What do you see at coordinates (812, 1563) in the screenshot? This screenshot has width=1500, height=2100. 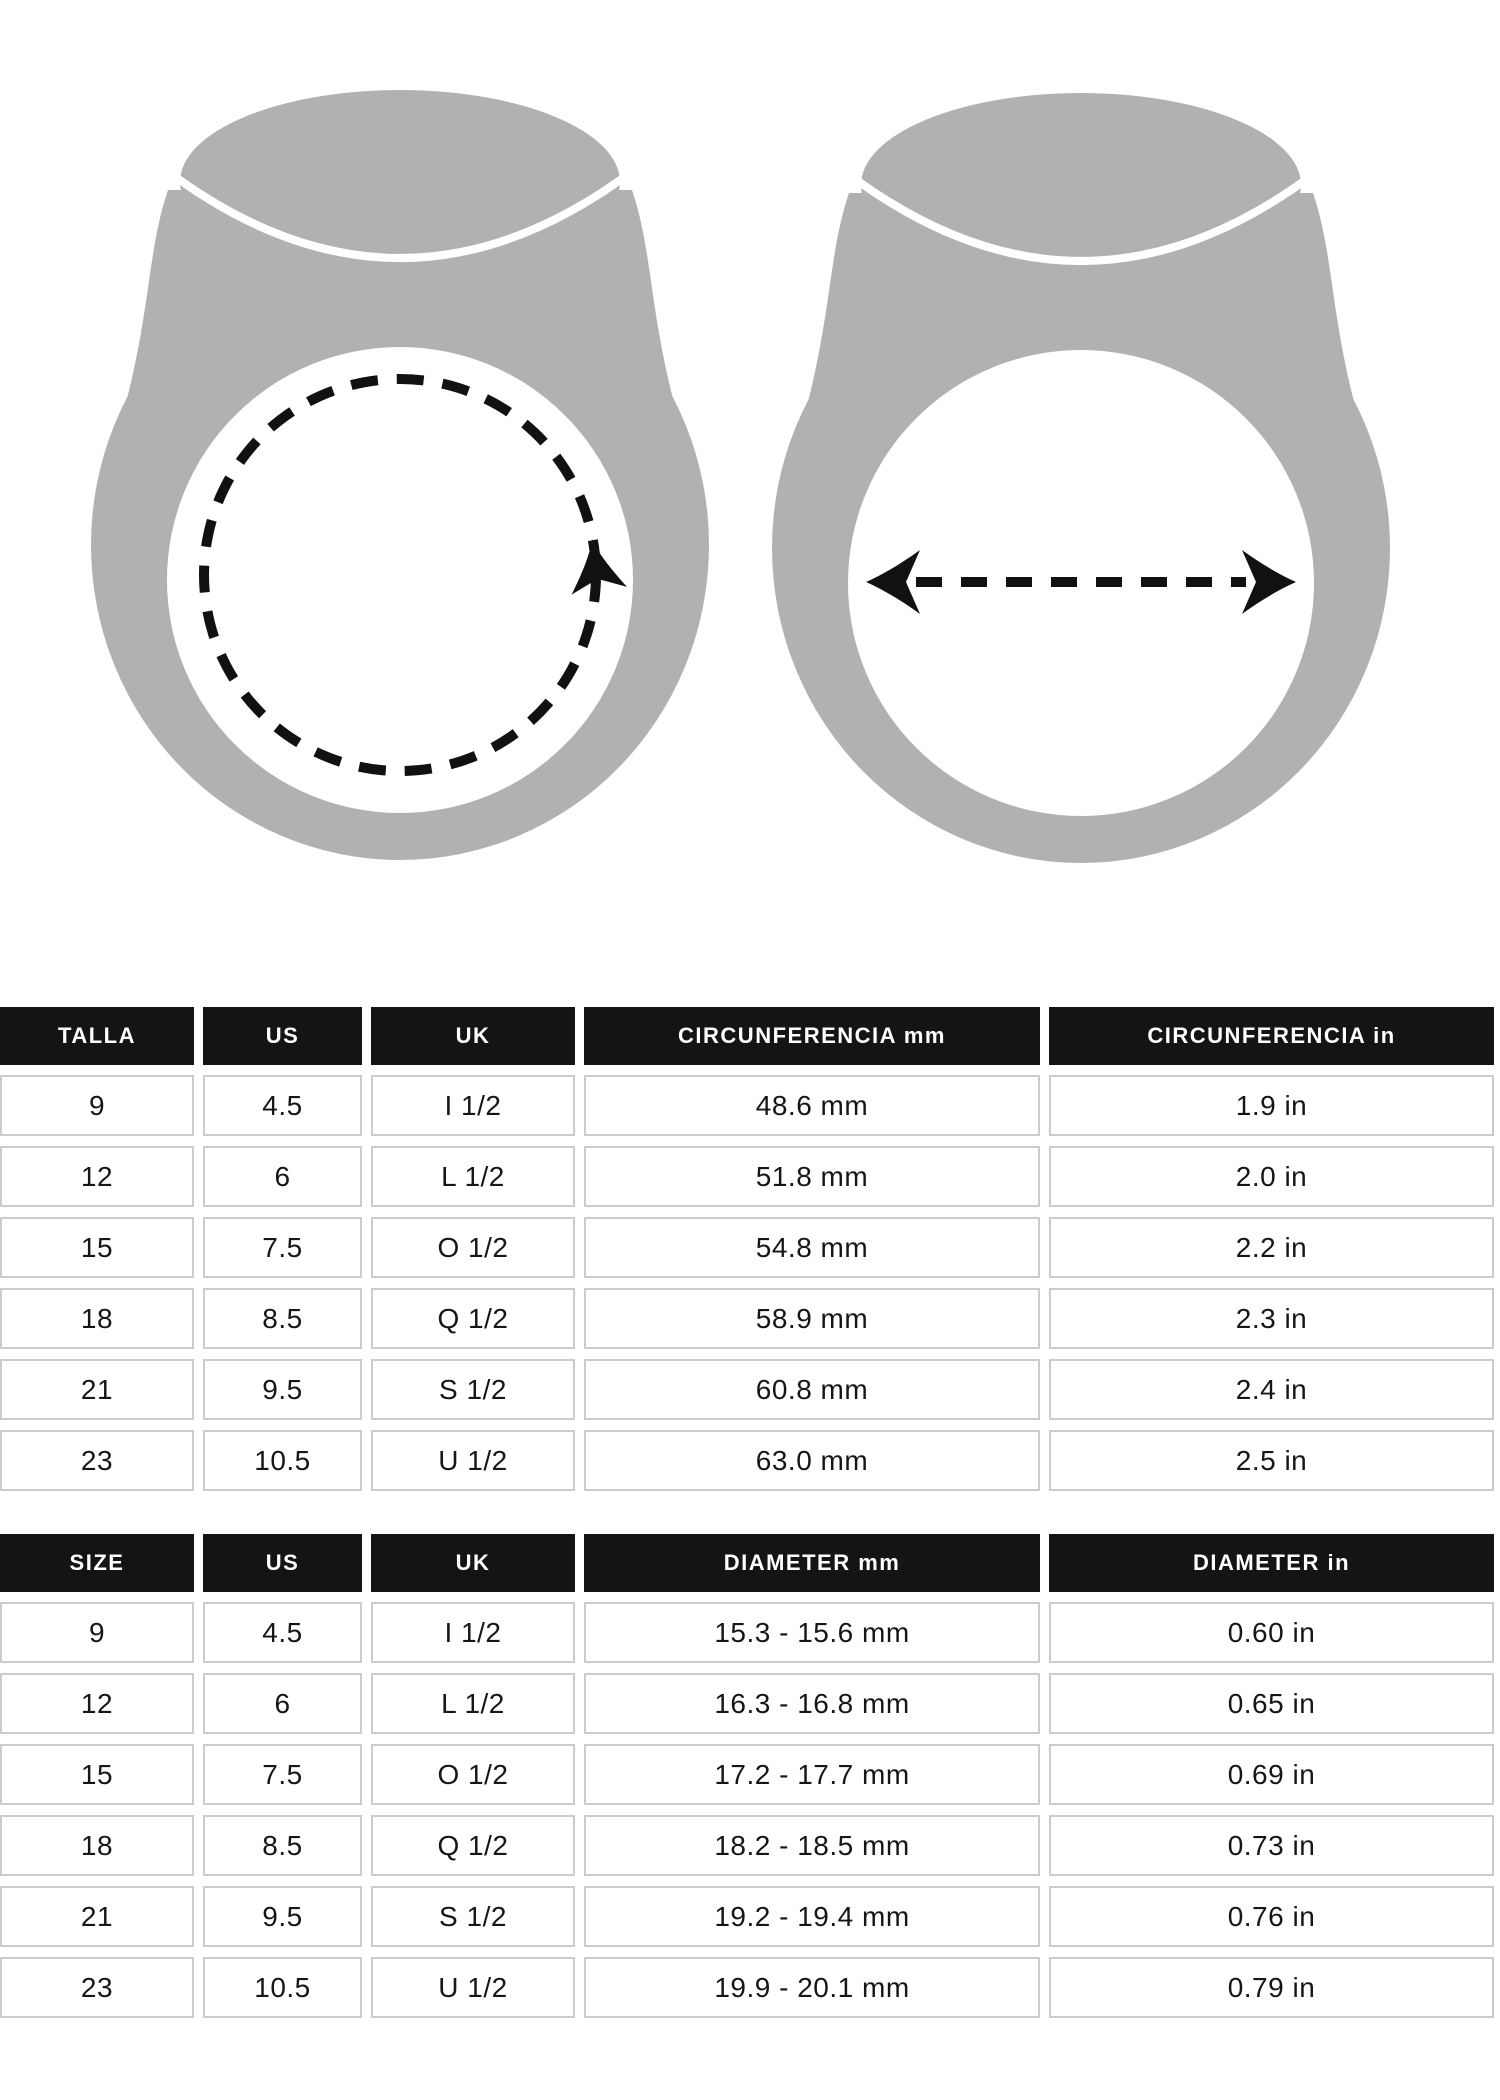 I see `column-header-diameter-mm: DIAMETER mm` at bounding box center [812, 1563].